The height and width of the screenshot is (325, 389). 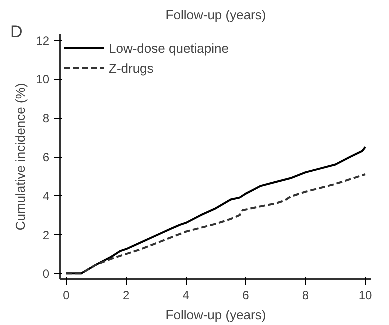 What do you see at coordinates (131, 68) in the screenshot?
I see `legend-label: Z-drugs` at bounding box center [131, 68].